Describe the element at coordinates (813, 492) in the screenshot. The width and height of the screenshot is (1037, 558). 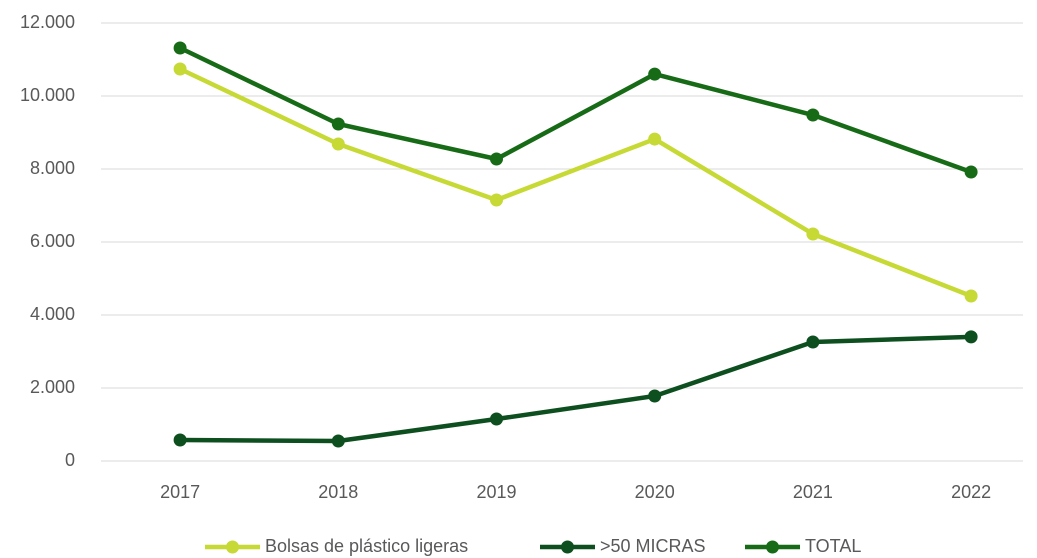
I see `x-tick-label: 2021` at that location.